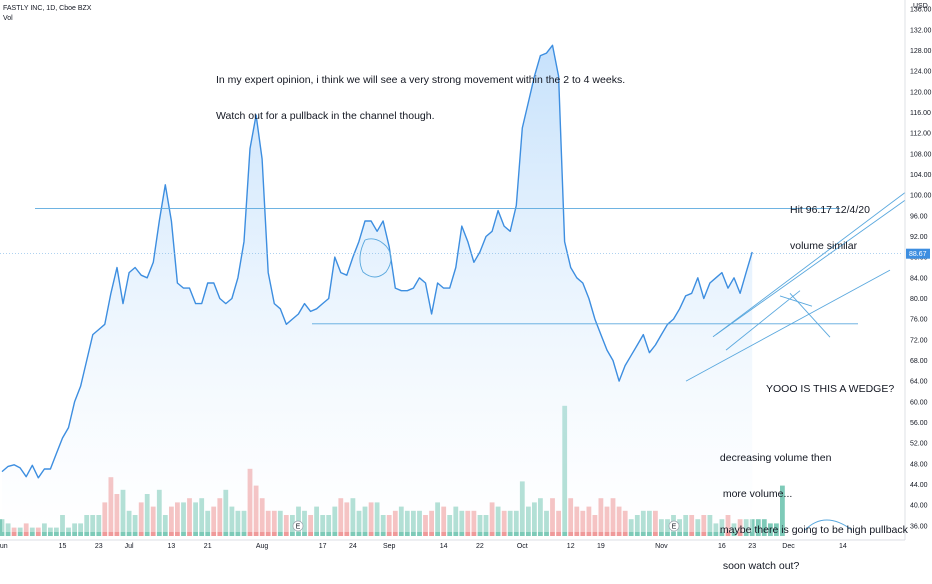 The width and height of the screenshot is (932, 584). Describe the element at coordinates (601, 546) in the screenshot. I see `x-tick-label: 19` at that location.